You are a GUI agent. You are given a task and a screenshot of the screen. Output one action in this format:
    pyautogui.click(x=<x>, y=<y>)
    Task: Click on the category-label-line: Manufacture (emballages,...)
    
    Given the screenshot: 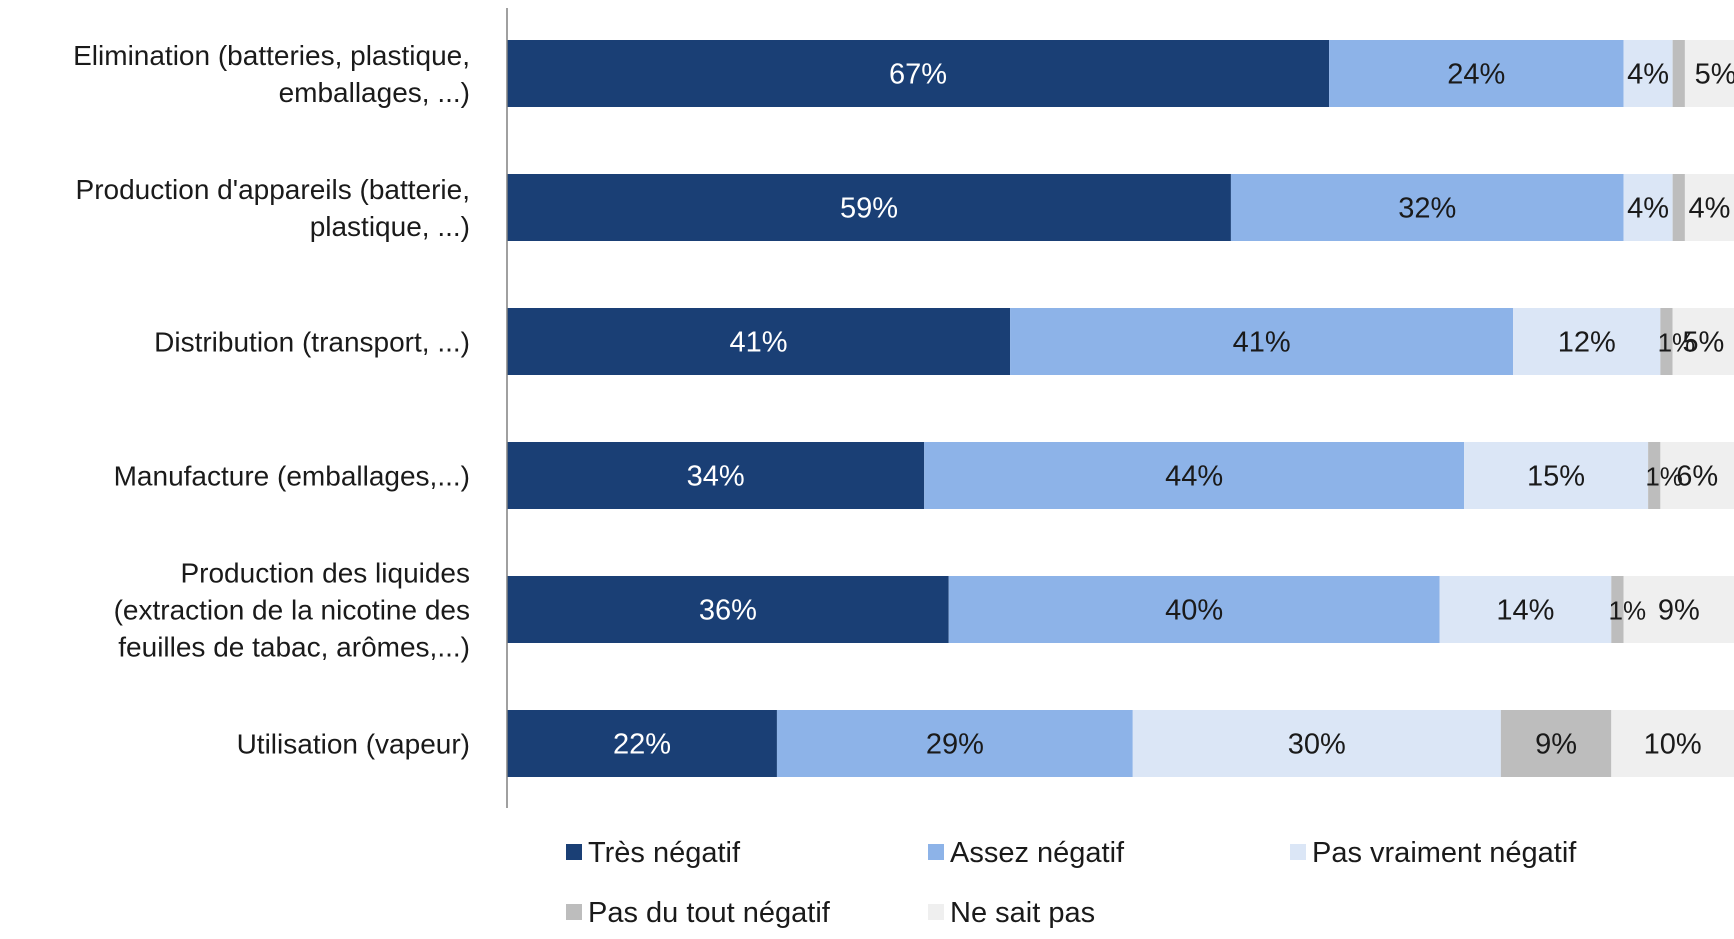 What is the action you would take?
    pyautogui.click(x=292, y=476)
    